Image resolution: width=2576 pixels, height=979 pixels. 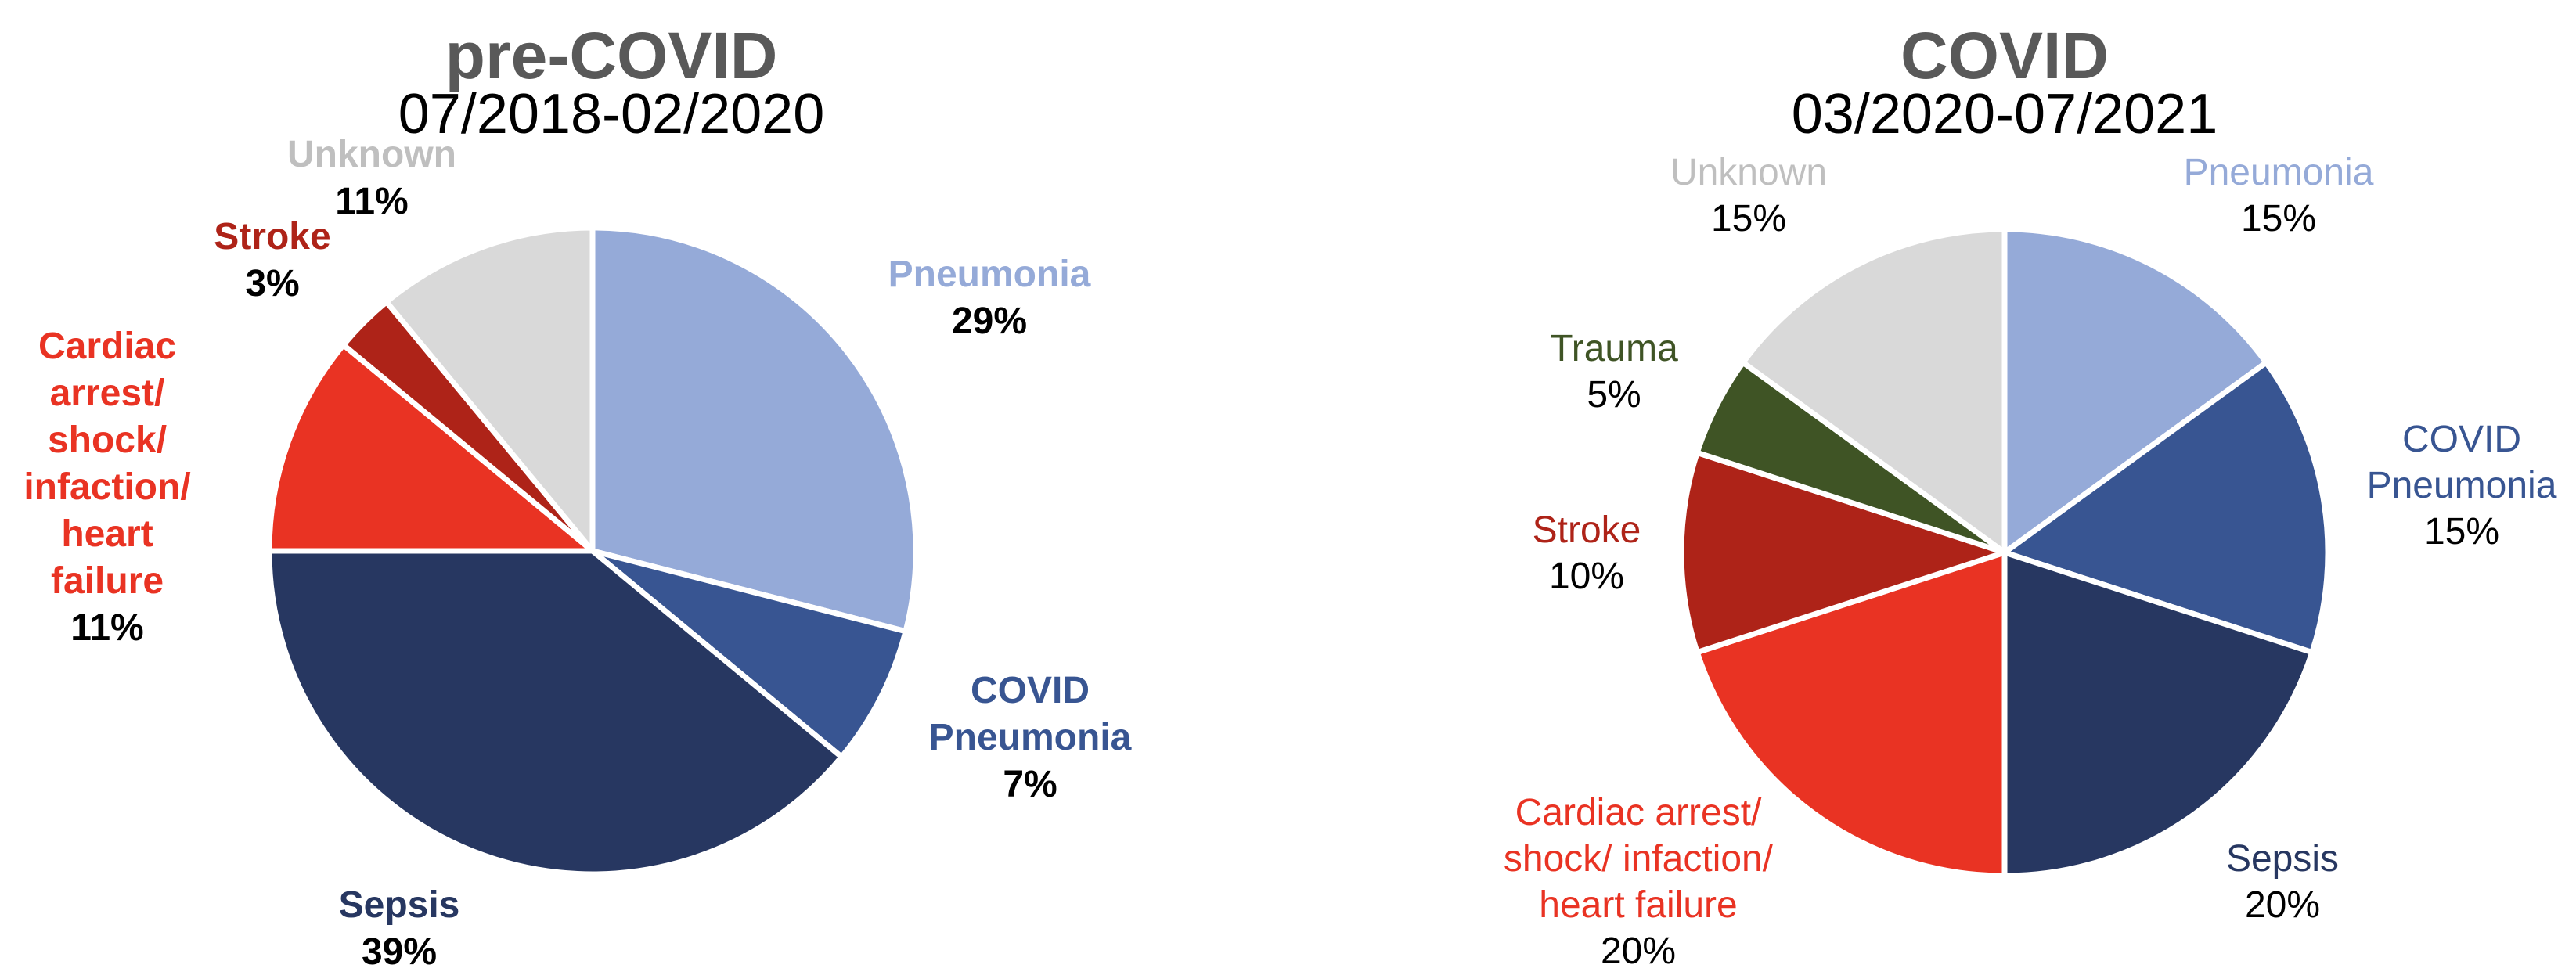 I want to click on data-label-percent: 5%, so click(x=1614, y=395).